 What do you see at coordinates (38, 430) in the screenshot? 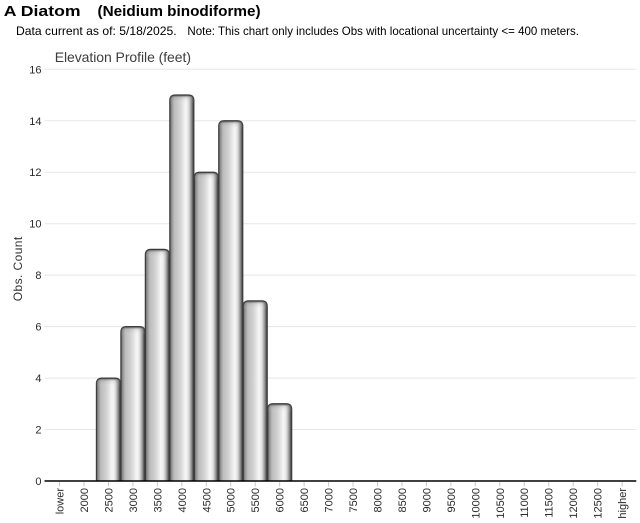
I see `svg-text: 2` at bounding box center [38, 430].